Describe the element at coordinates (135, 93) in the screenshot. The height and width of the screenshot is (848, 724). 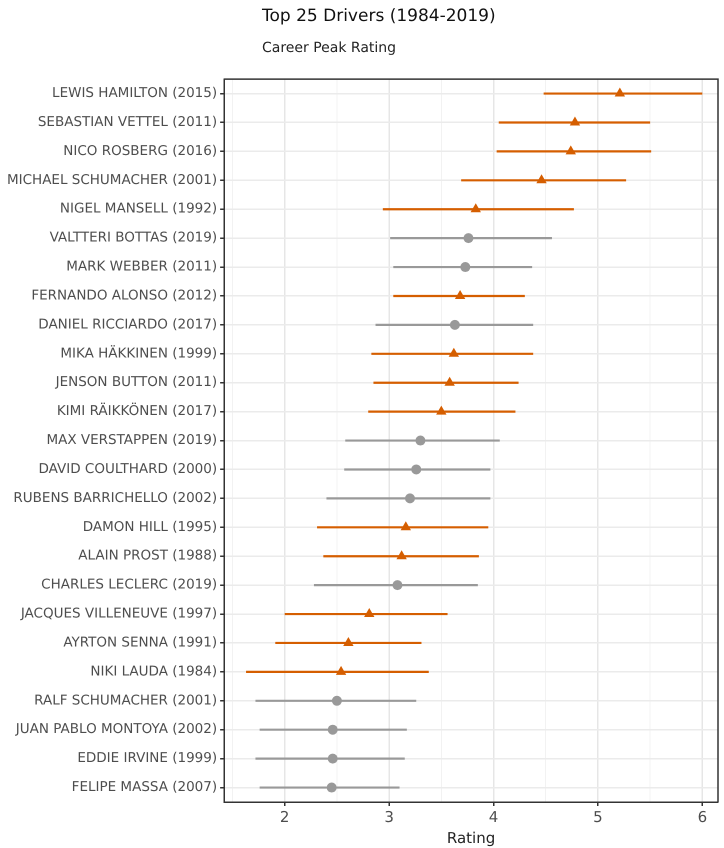
I see `y-tick-label: LEWIS HAMILTON (2015)` at that location.